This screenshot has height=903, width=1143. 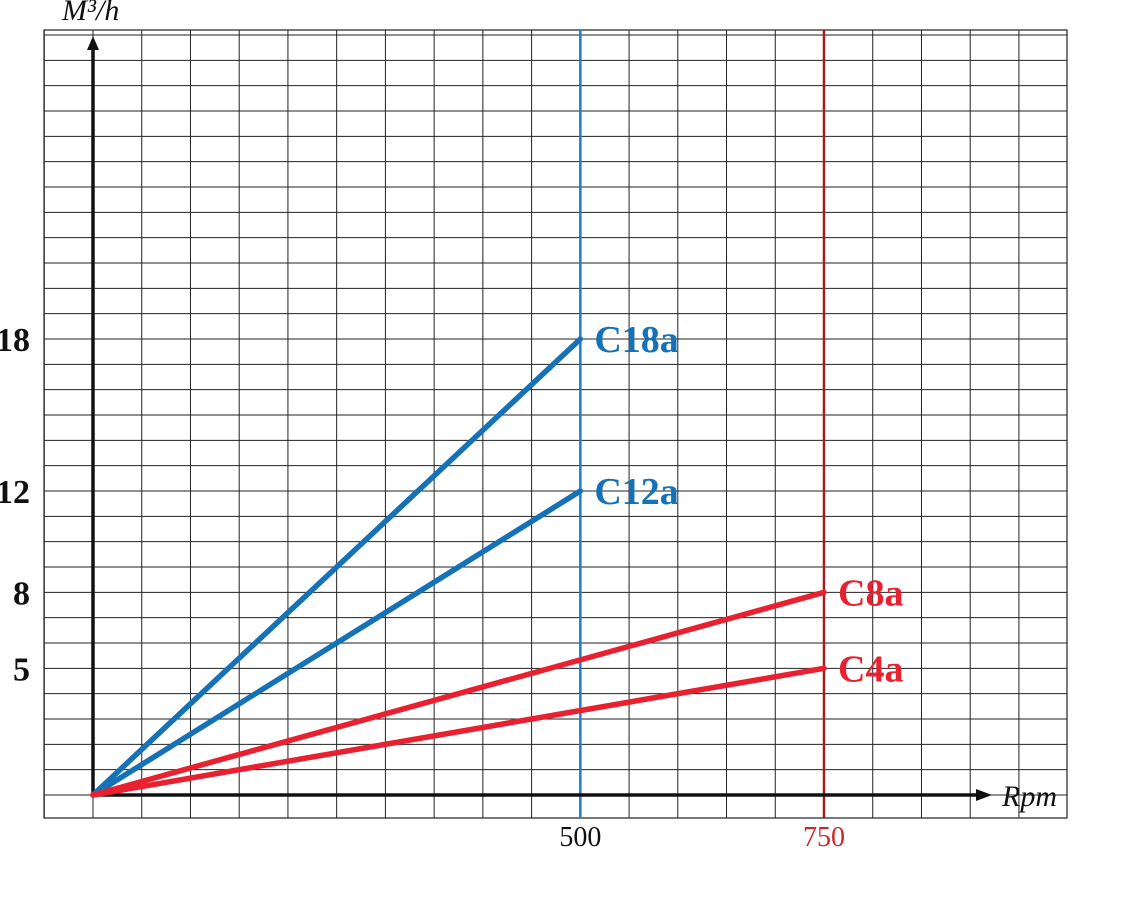 I want to click on y-tick-label: 18, so click(x=15, y=340).